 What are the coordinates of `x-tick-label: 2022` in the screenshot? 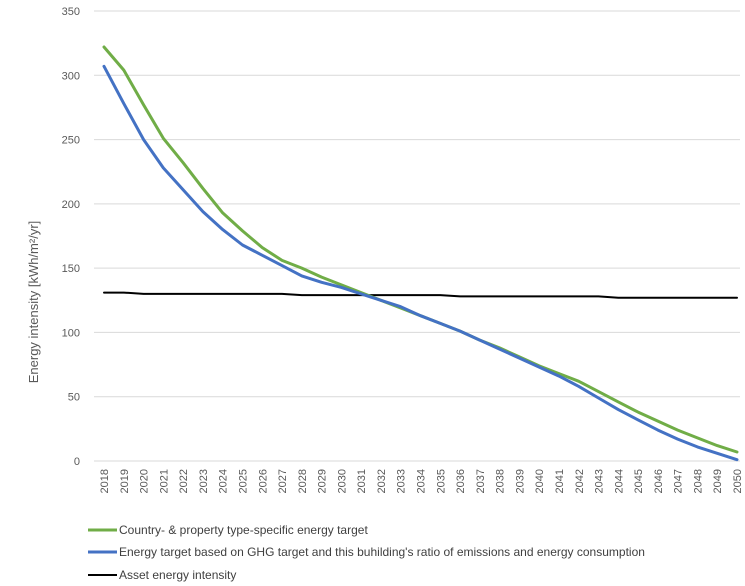 It's located at (184, 481).